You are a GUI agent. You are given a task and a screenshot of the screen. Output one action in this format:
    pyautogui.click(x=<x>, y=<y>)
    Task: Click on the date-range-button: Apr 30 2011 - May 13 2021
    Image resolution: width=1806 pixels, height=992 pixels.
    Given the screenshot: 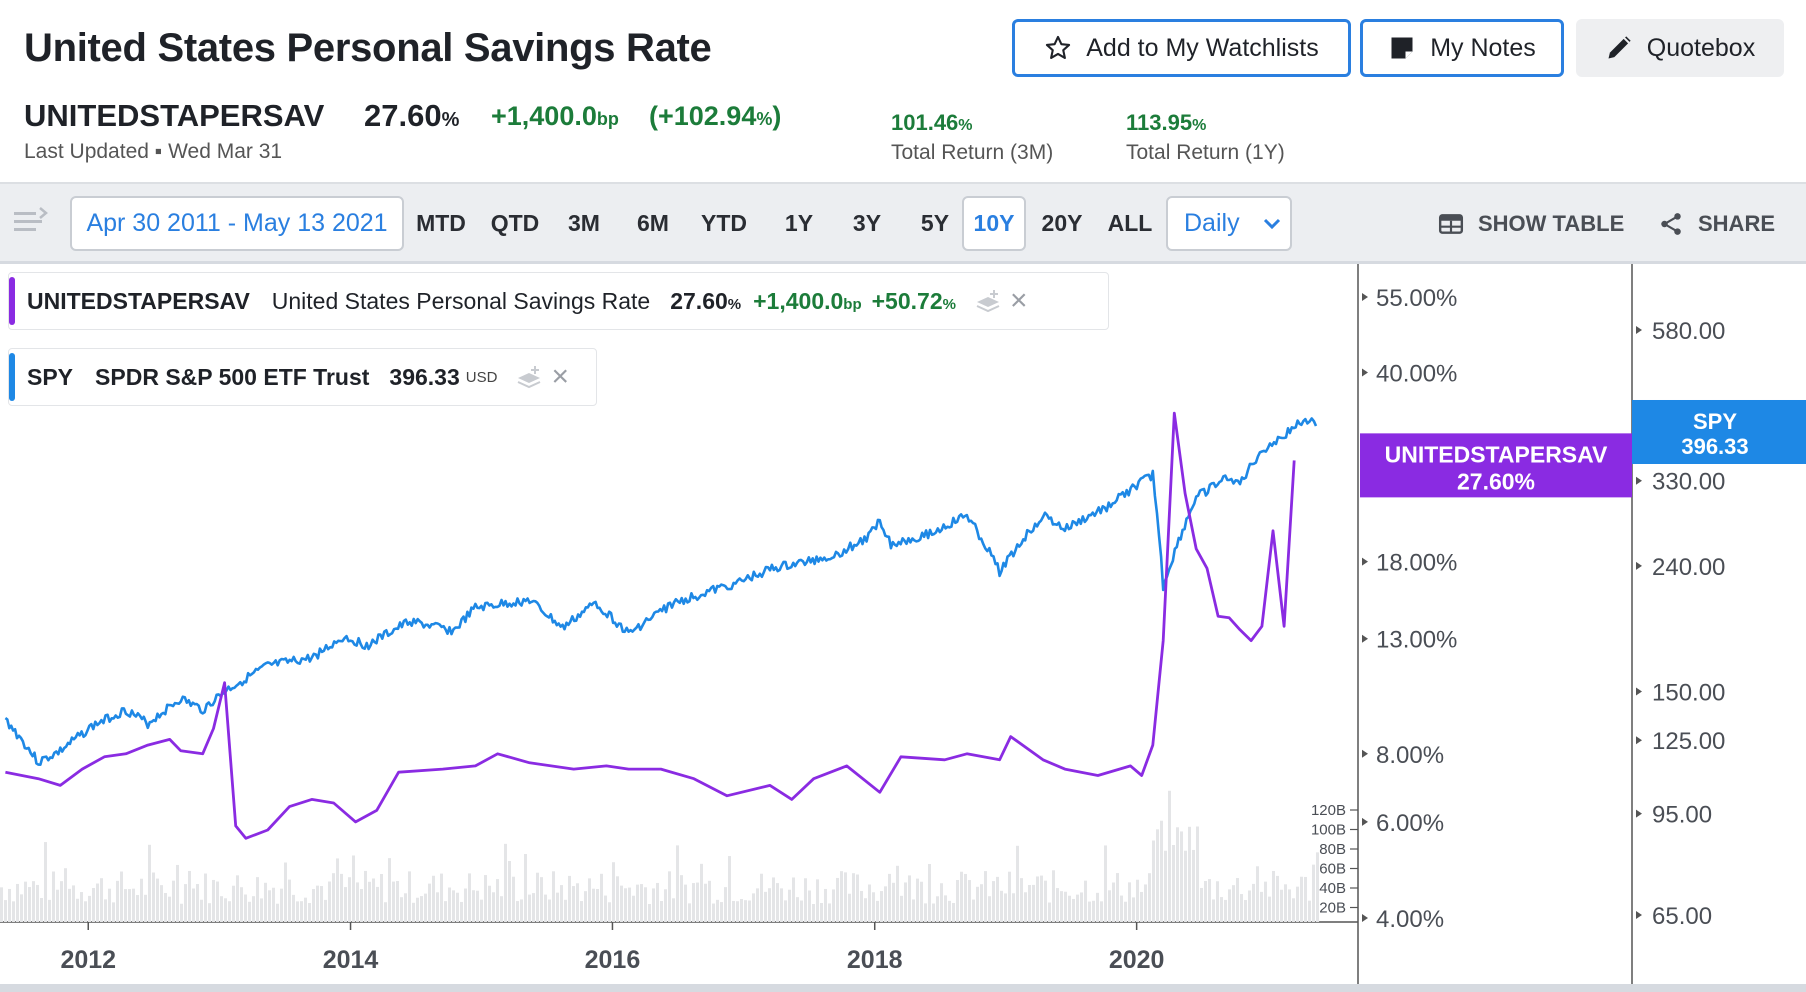 What is the action you would take?
    pyautogui.click(x=237, y=223)
    